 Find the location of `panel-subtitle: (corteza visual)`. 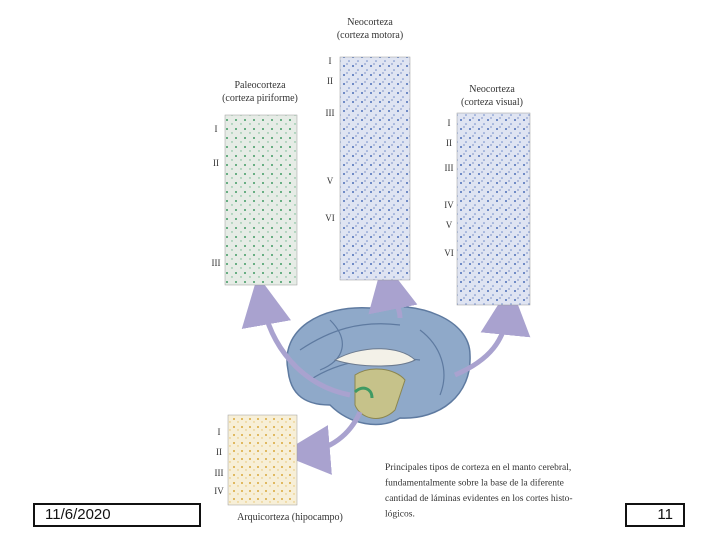

panel-subtitle: (corteza visual) is located at coordinates (492, 102).